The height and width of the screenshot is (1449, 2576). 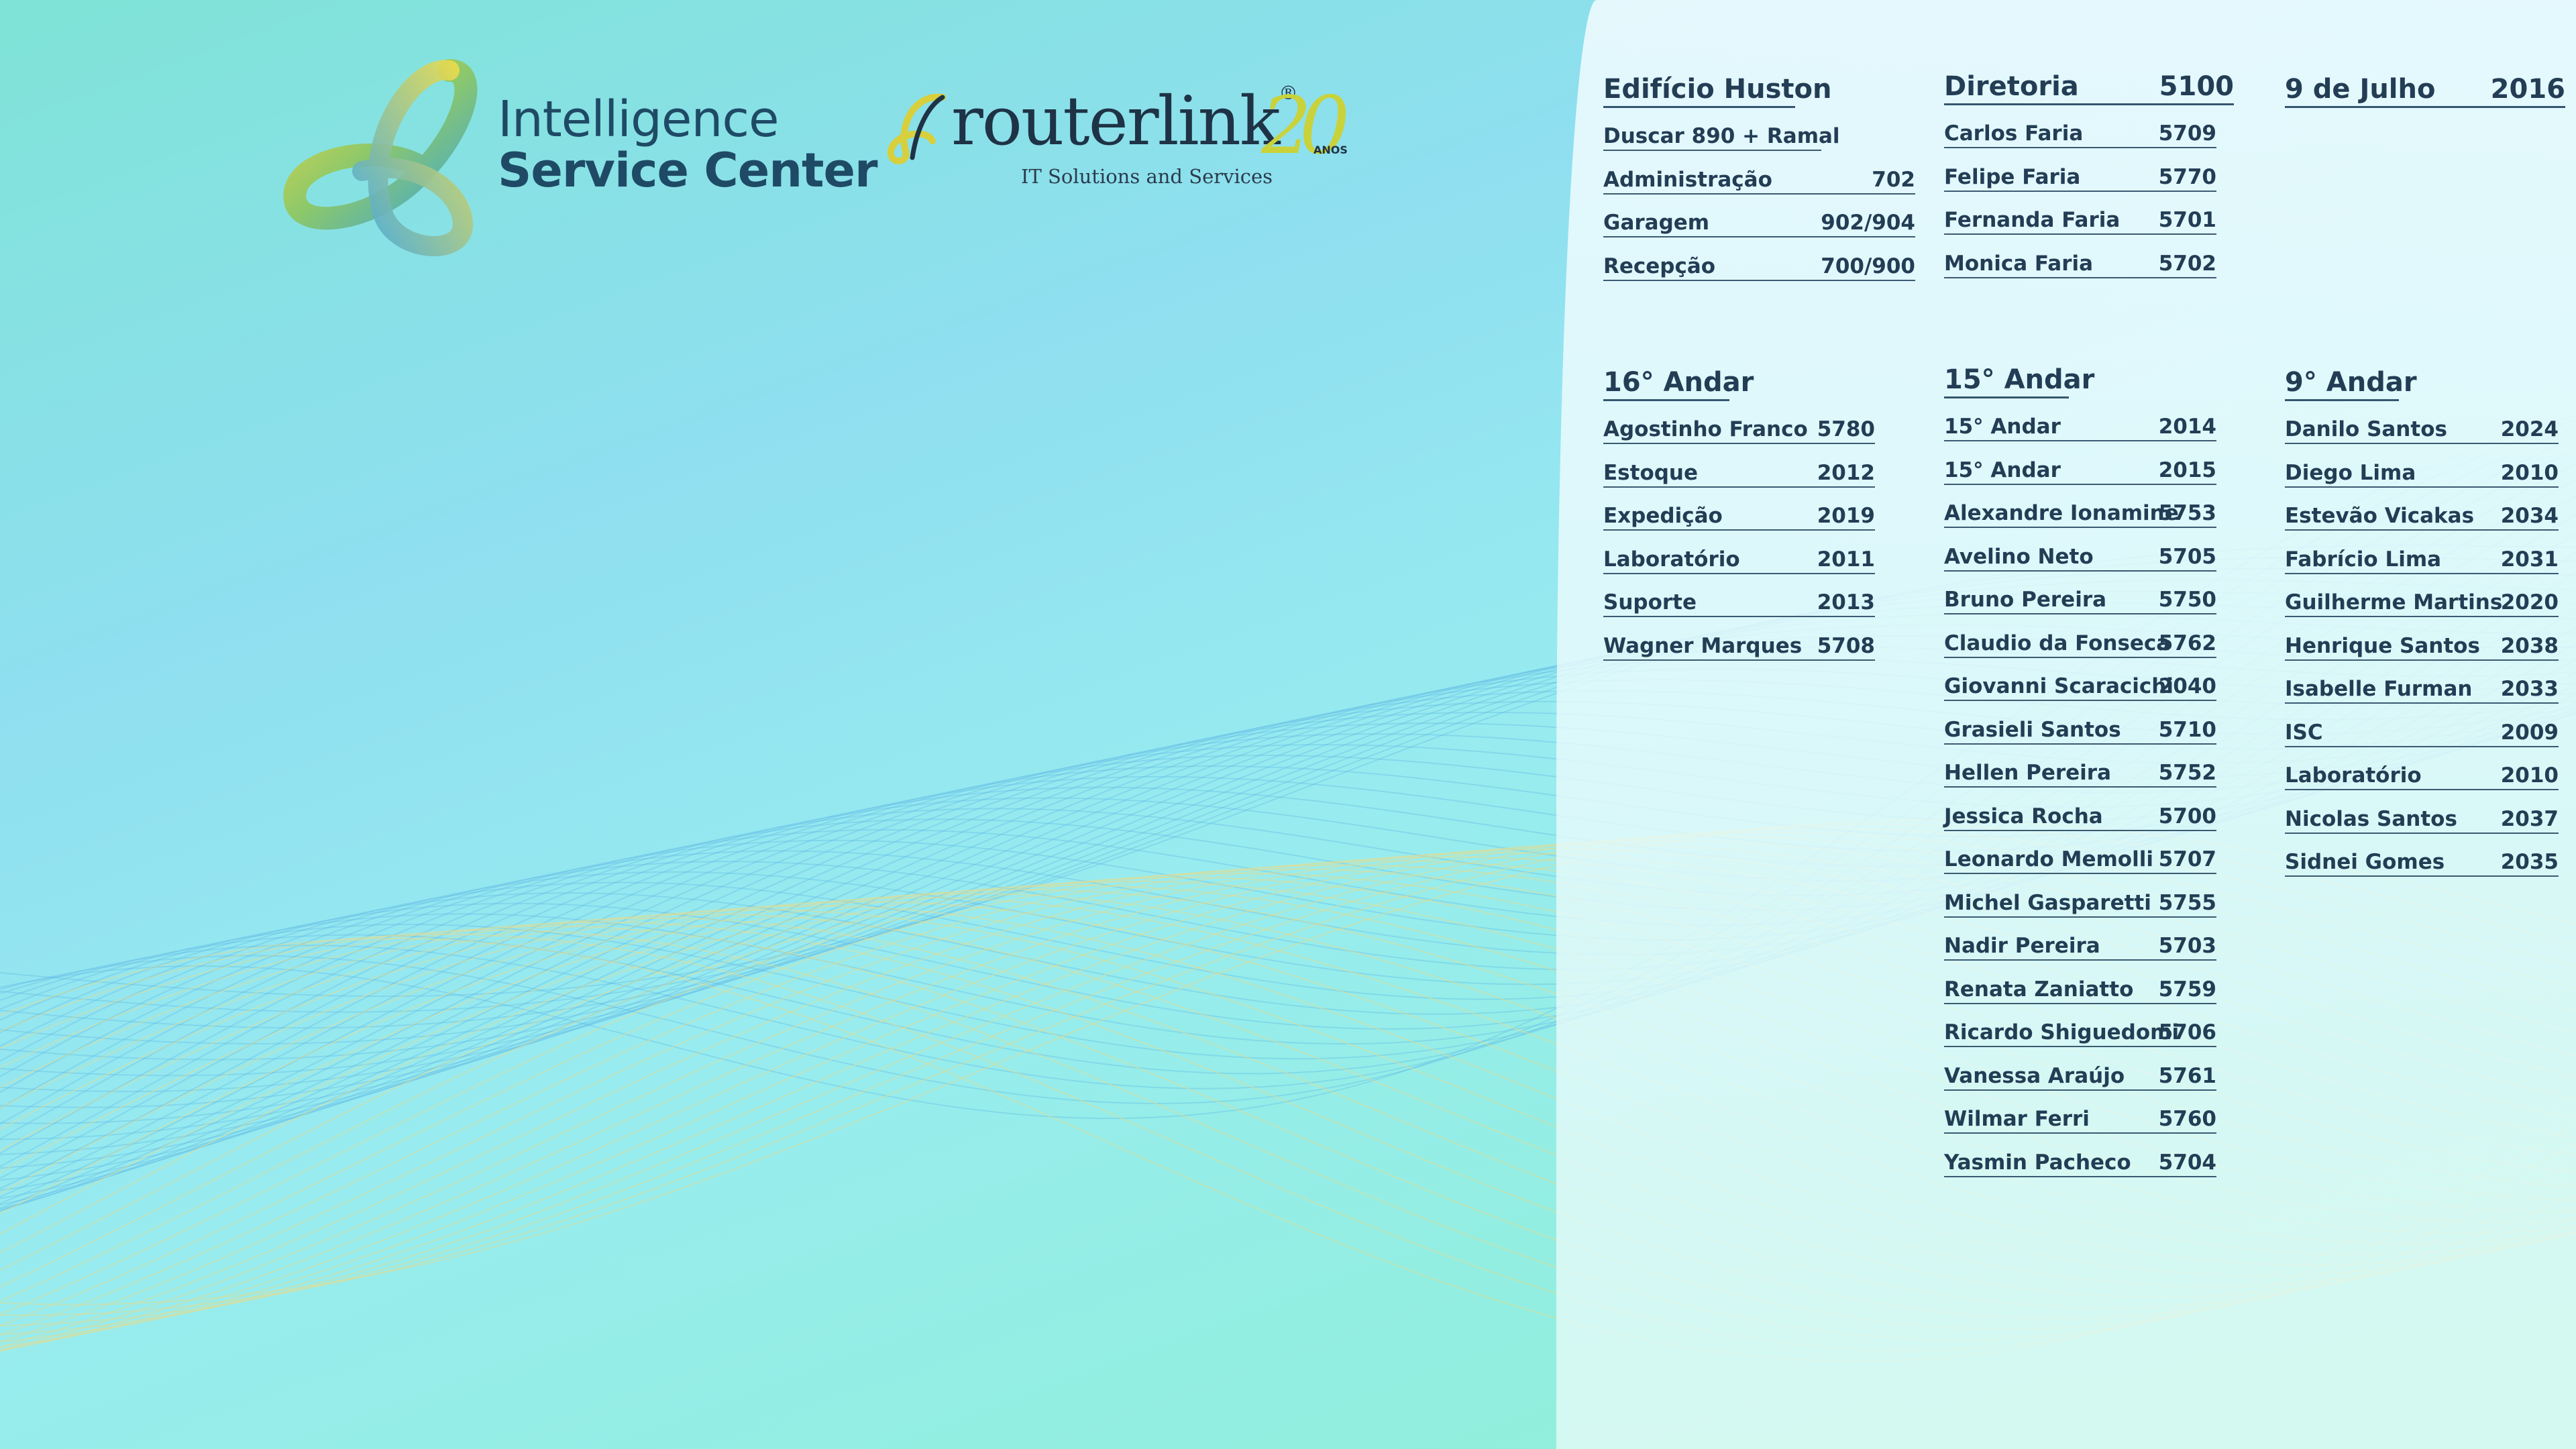 I want to click on directory-row: Recepção 700/900, so click(x=1759, y=267).